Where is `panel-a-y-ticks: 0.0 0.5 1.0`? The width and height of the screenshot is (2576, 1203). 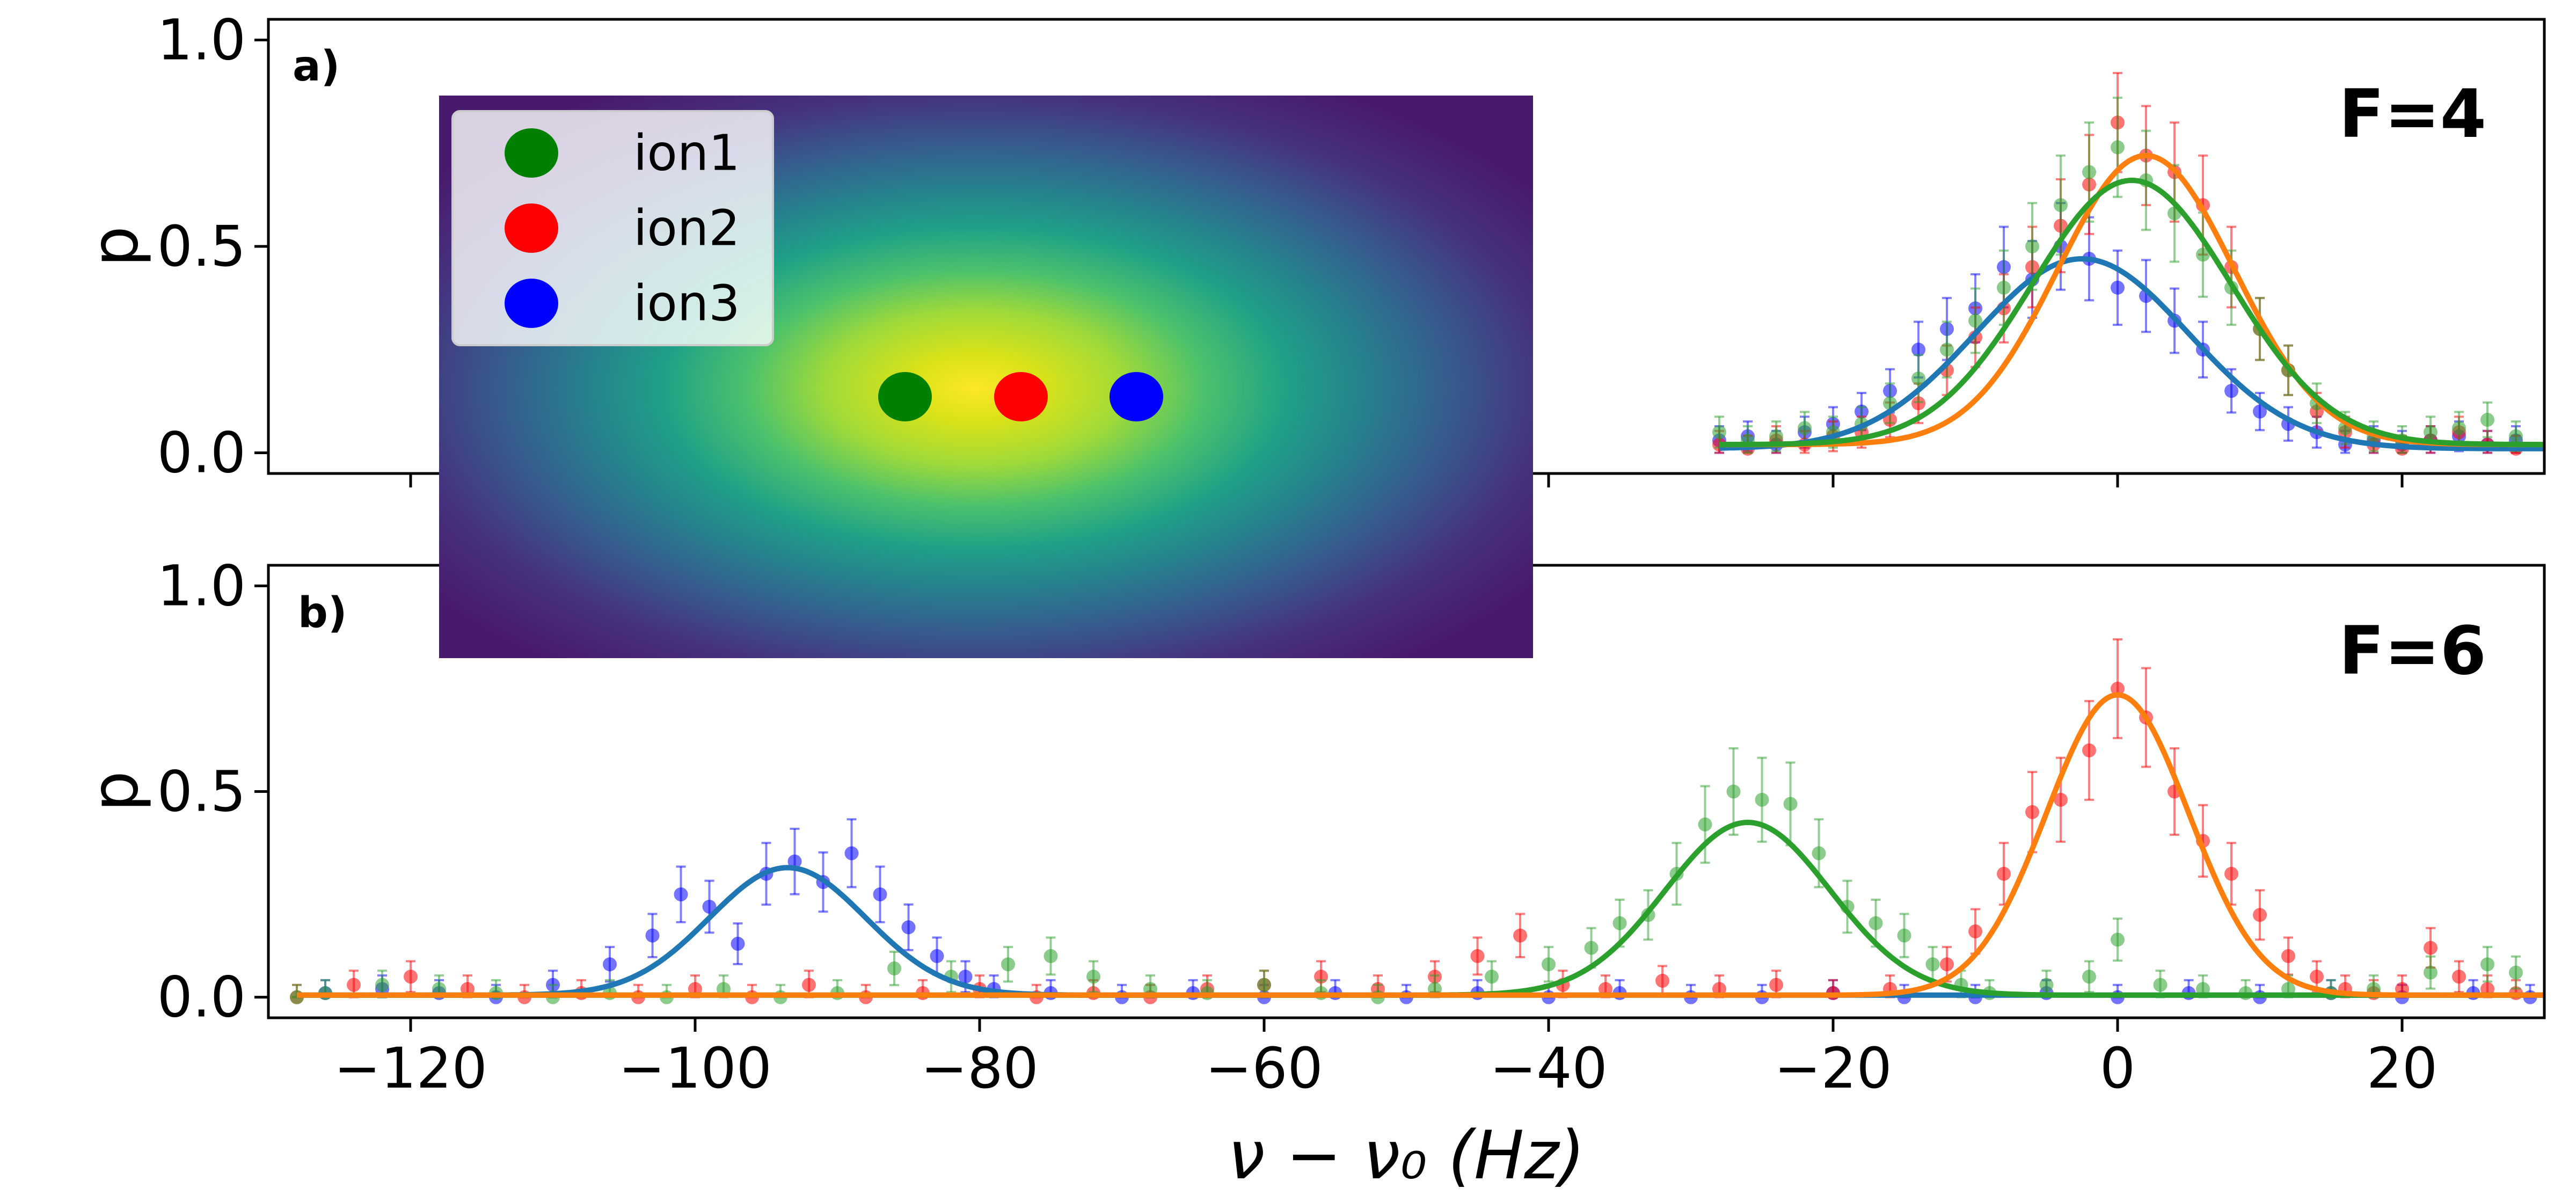 panel-a-y-ticks: 0.0 0.5 1.0 is located at coordinates (212, 247).